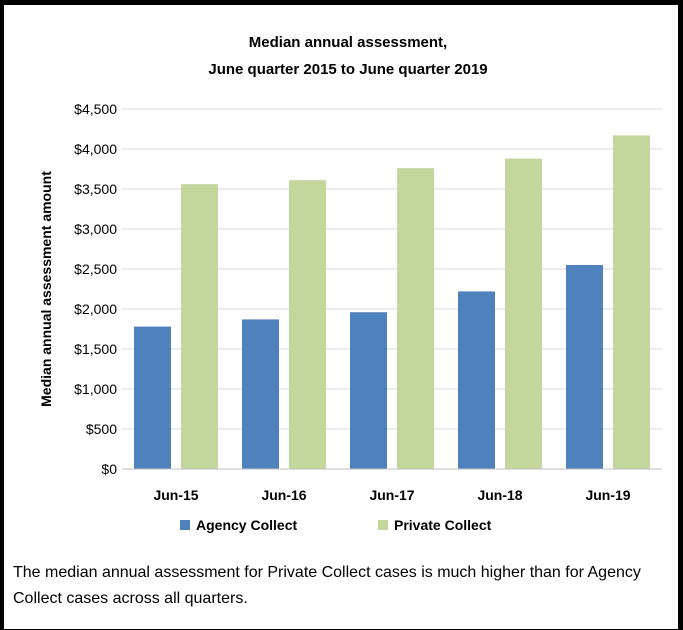 Image resolution: width=683 pixels, height=630 pixels. Describe the element at coordinates (607, 495) in the screenshot. I see `x-tick-label: Jun-19` at that location.